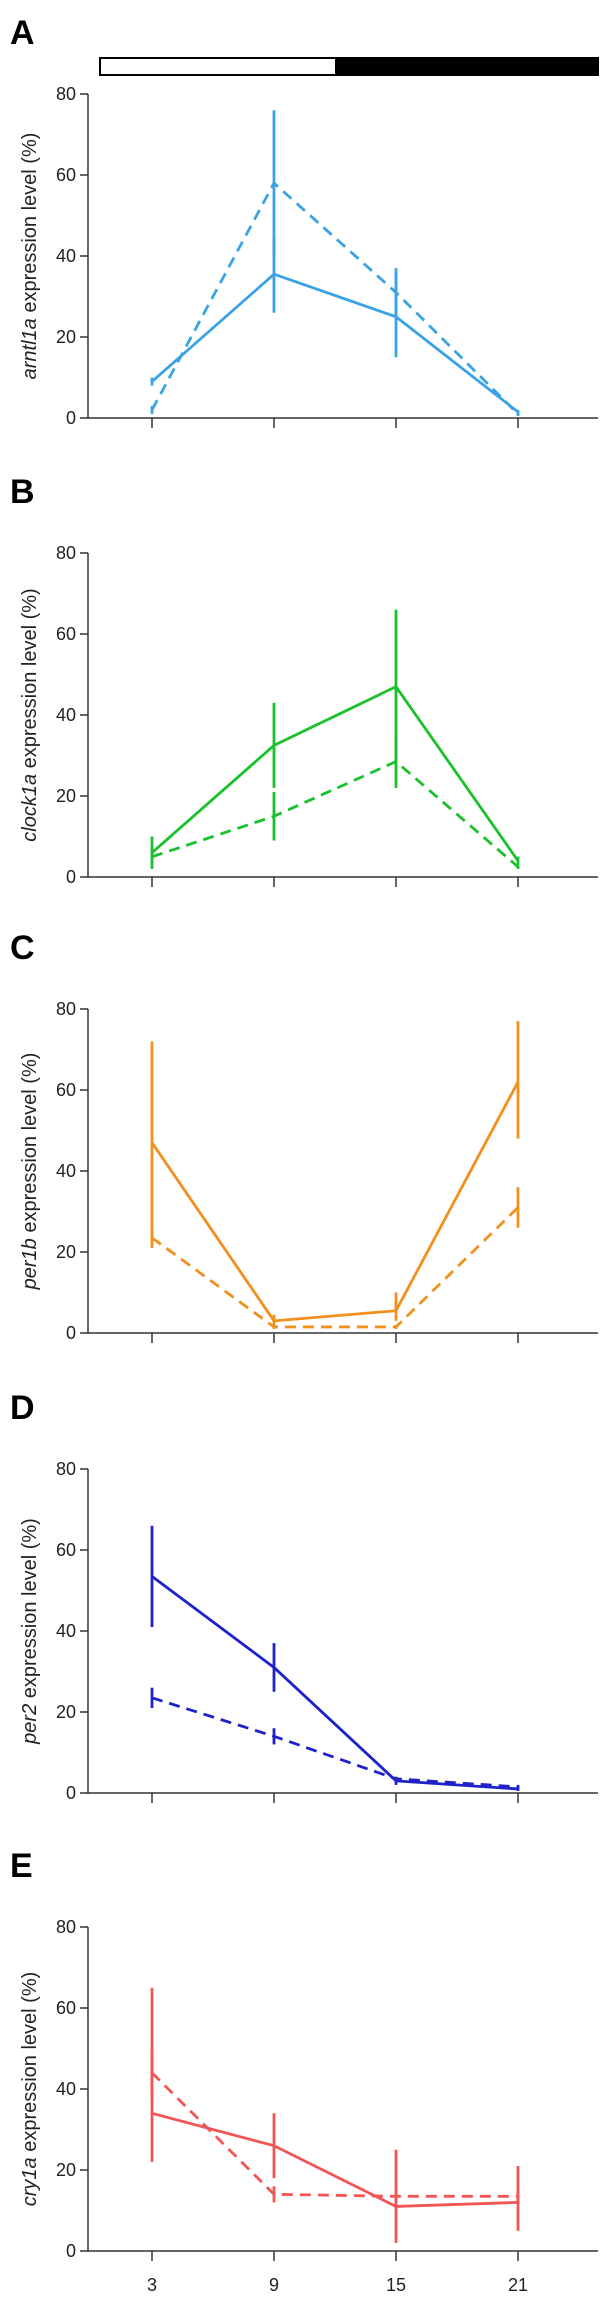 This screenshot has width=611, height=2321. I want to click on panel-letter: A, so click(22, 33).